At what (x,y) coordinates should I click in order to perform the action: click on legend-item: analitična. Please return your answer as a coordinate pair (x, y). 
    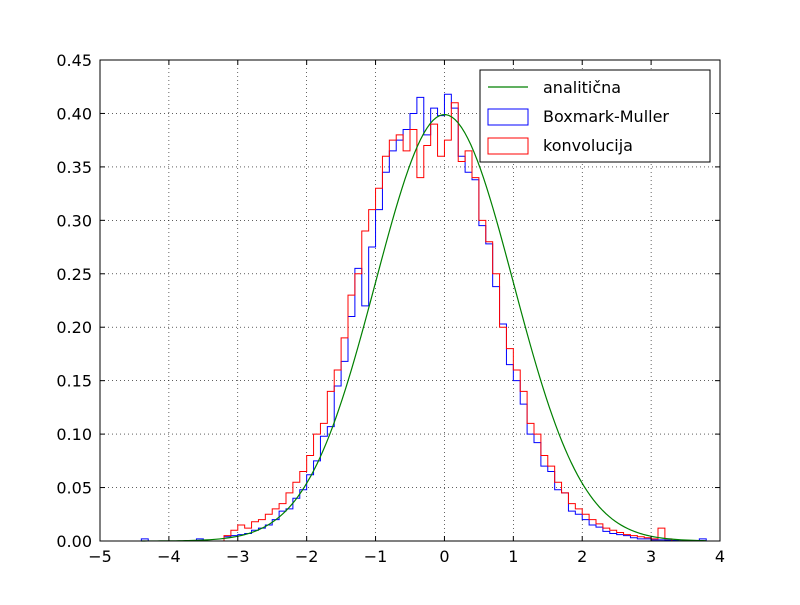
    Looking at the image, I should click on (554, 87).